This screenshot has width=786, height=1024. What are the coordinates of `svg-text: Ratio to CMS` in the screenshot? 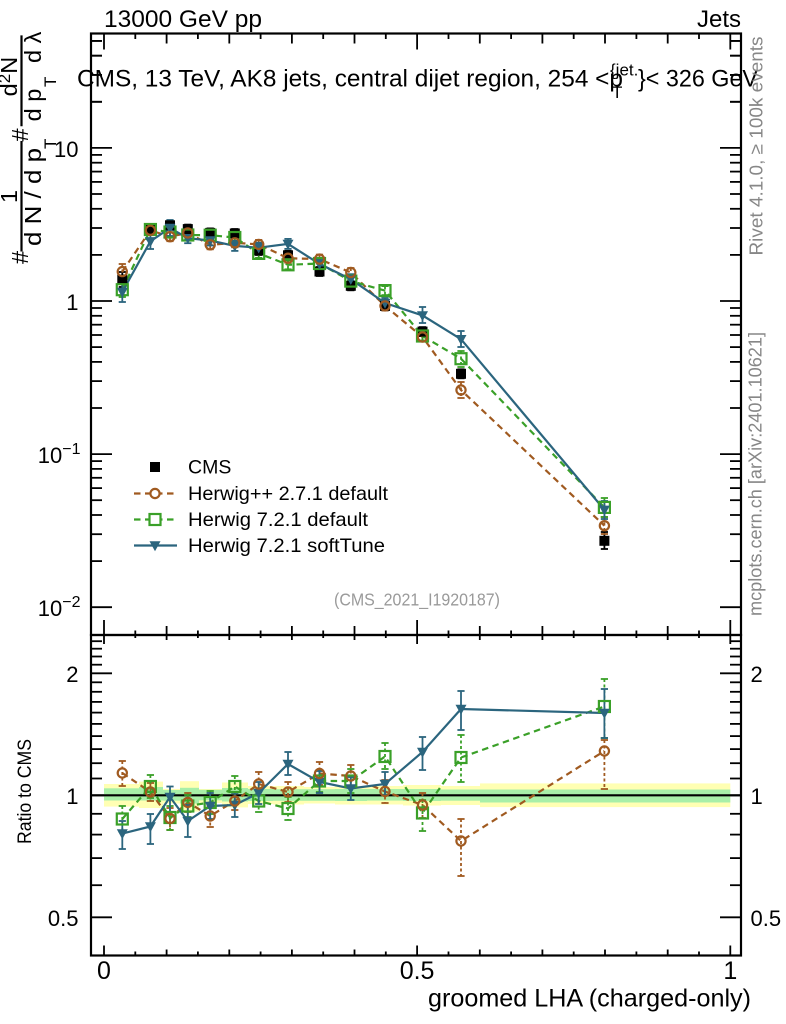 It's located at (25, 791).